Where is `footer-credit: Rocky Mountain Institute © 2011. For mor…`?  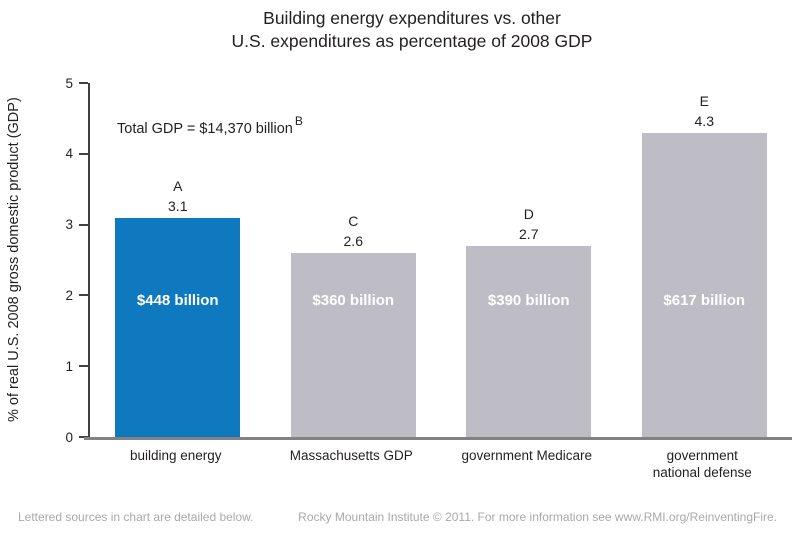 footer-credit: Rocky Mountain Institute © 2011. For mor… is located at coordinates (537, 517).